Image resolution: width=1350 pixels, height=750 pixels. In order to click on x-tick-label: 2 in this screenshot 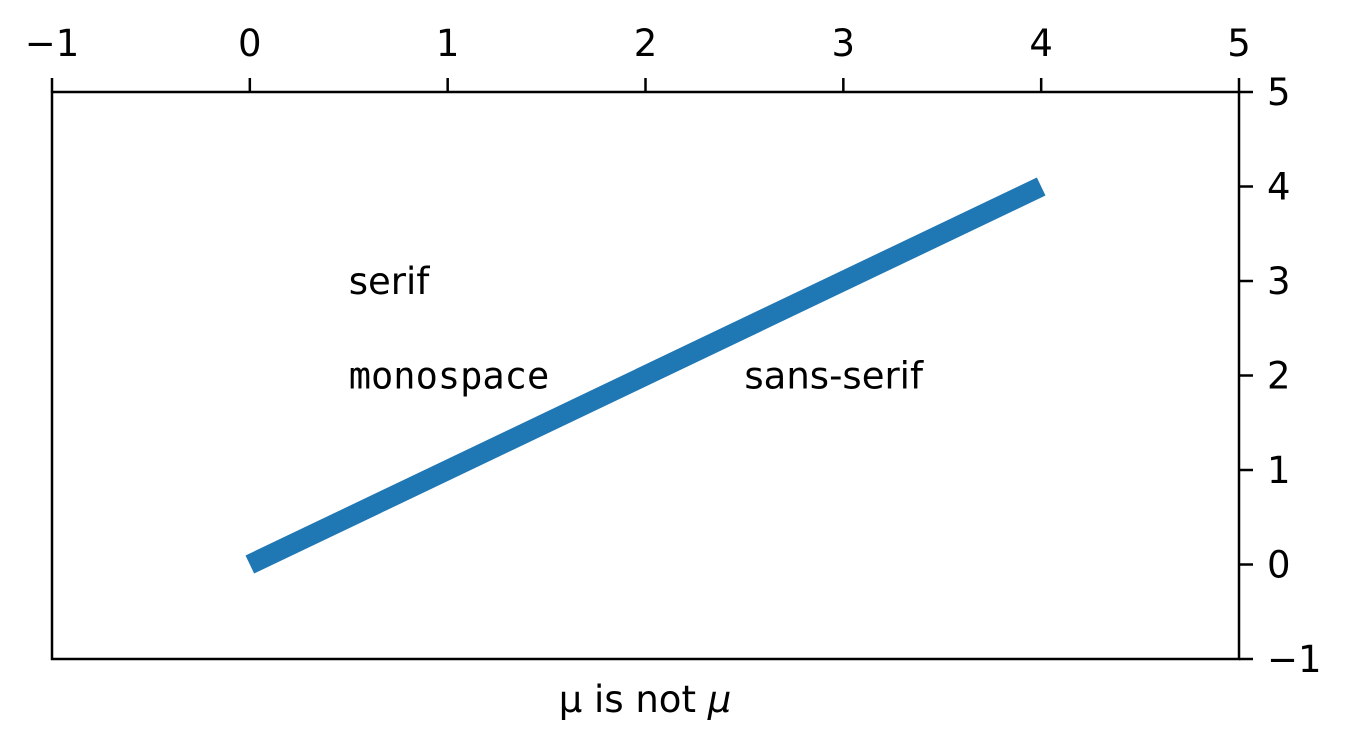, I will do `click(646, 43)`.